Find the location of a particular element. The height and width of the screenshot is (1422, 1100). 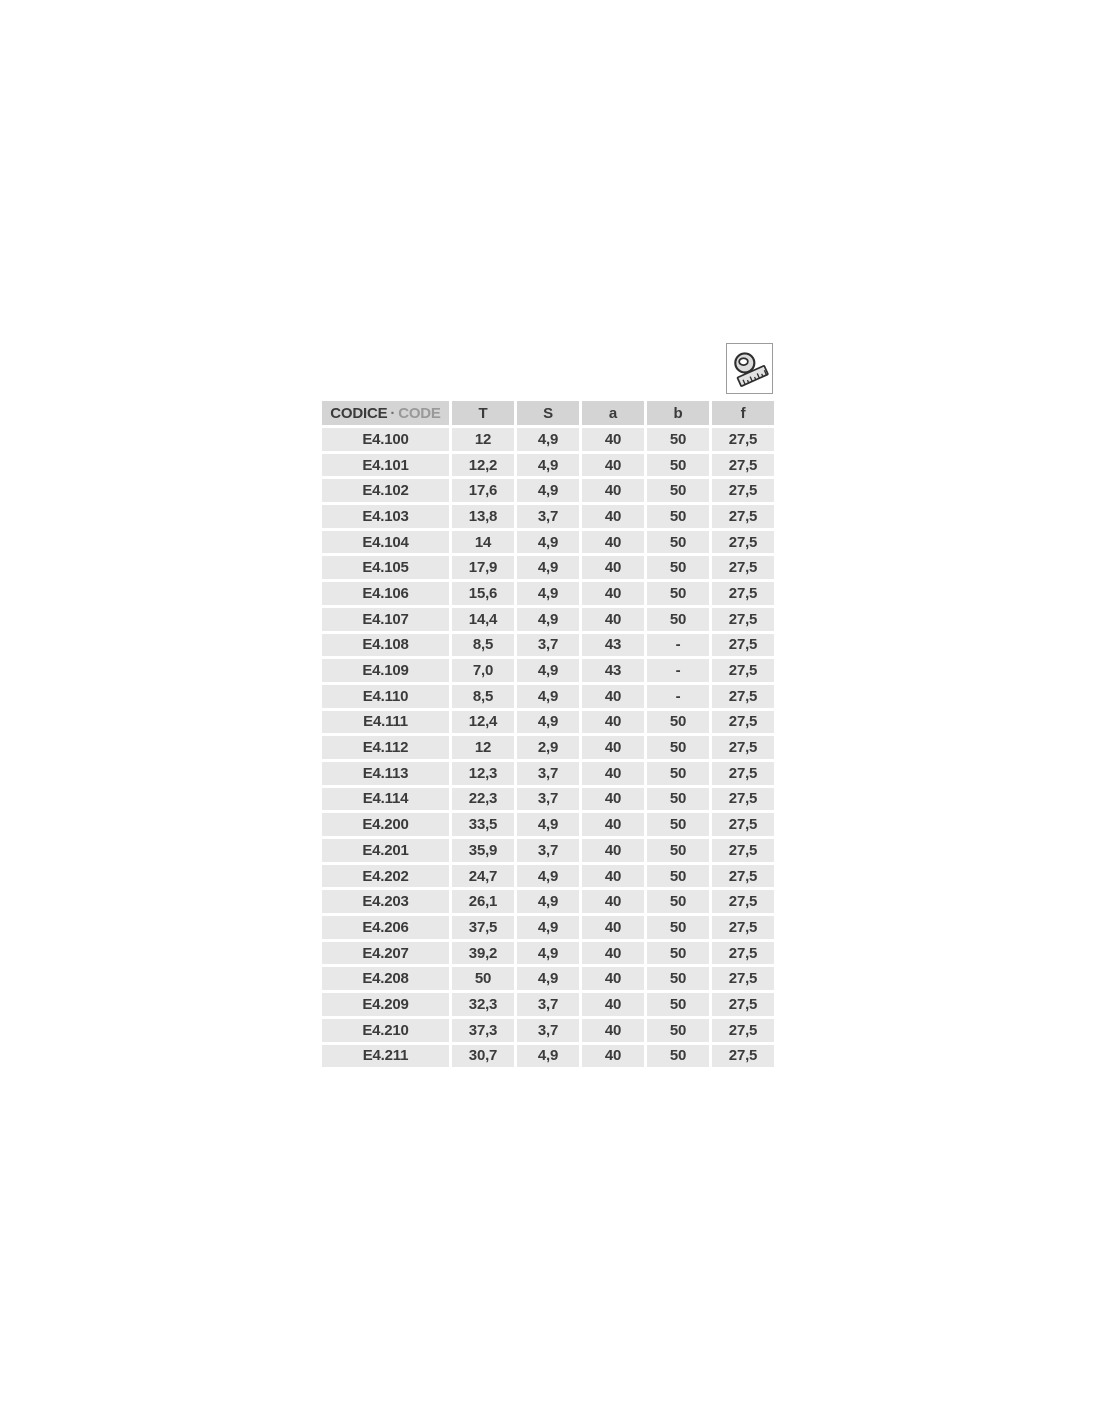

value-cell-T: 17,6 is located at coordinates (483, 491).